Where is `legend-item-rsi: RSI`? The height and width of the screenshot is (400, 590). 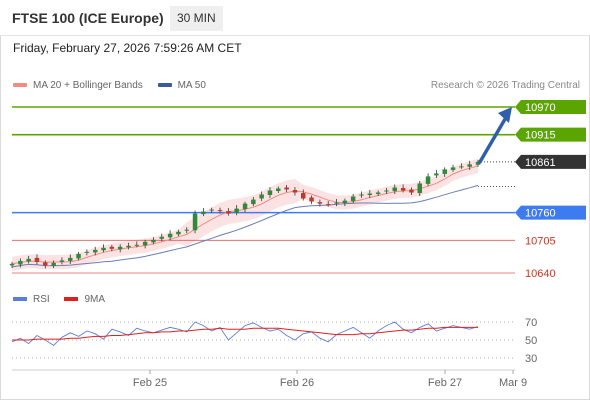 legend-item-rsi: RSI is located at coordinates (32, 299).